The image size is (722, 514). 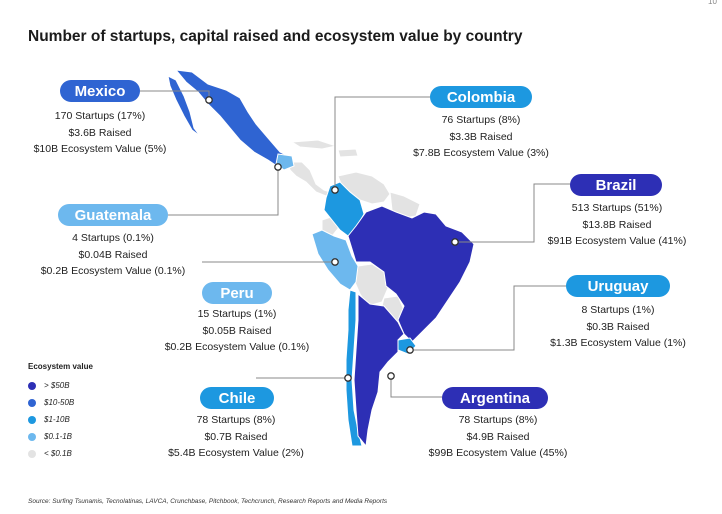 I want to click on chile-raised: $0.7B Raised, so click(x=236, y=436).